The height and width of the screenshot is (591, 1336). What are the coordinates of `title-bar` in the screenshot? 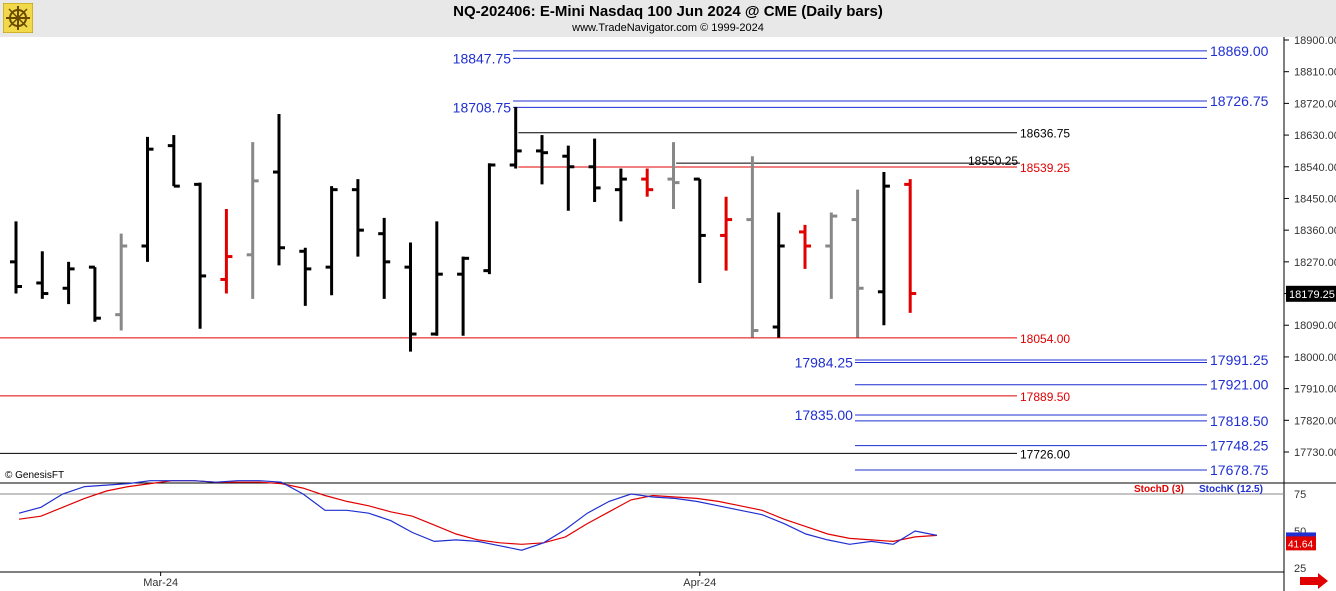 It's located at (668, 18).